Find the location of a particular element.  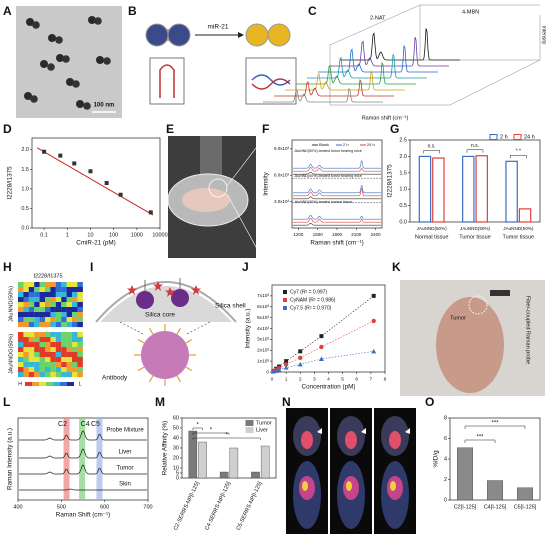

subplot-title: JAuNND(50%)-treated tumor bearing mice is located at coordinates (328, 176).